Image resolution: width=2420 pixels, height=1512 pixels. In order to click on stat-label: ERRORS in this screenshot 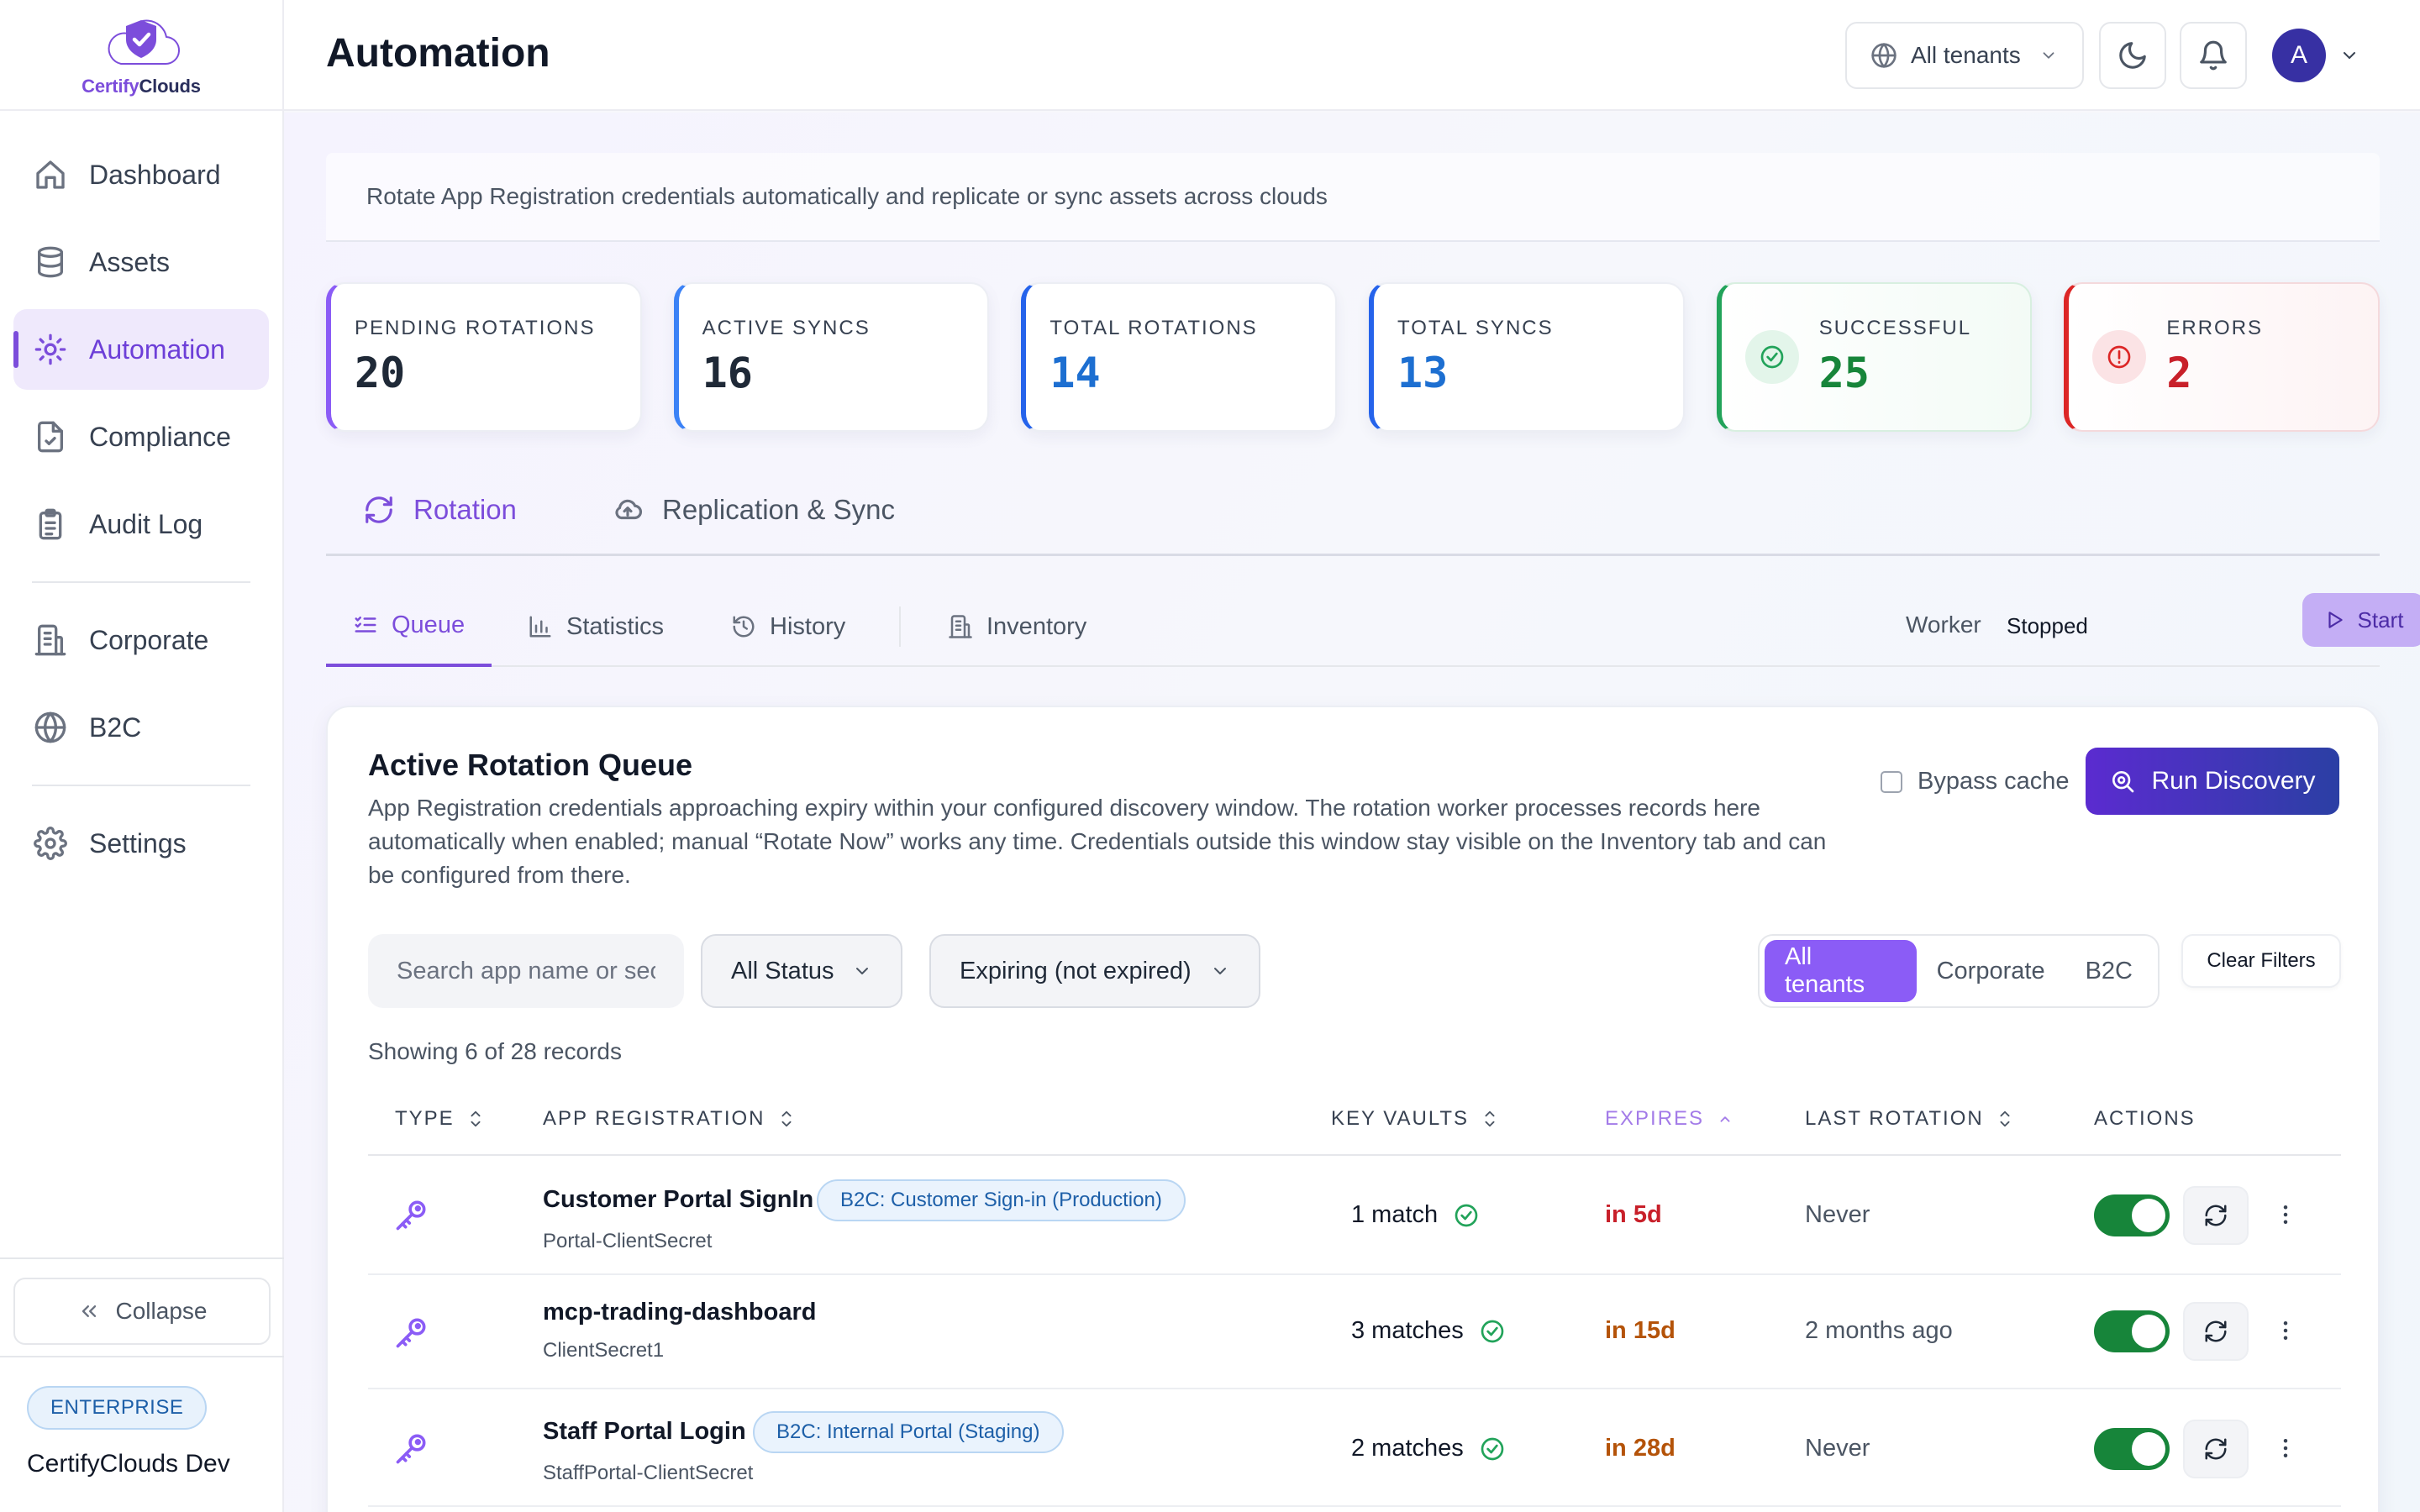, I will do `click(2215, 328)`.